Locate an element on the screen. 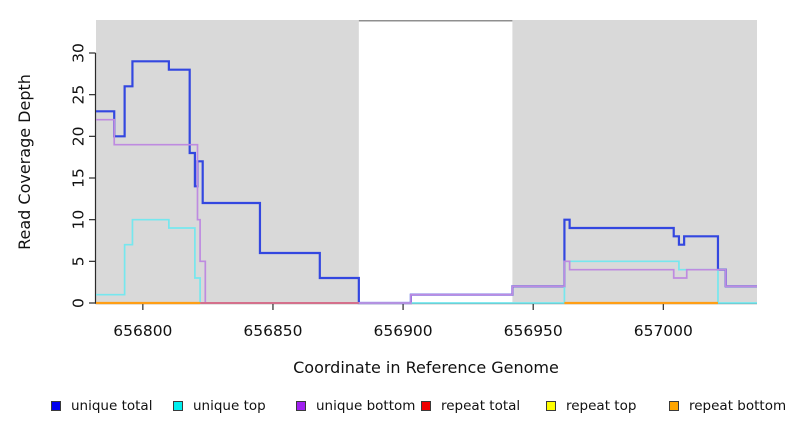  legend-item-unique-bottom: unique bottom is located at coordinates (355, 406).